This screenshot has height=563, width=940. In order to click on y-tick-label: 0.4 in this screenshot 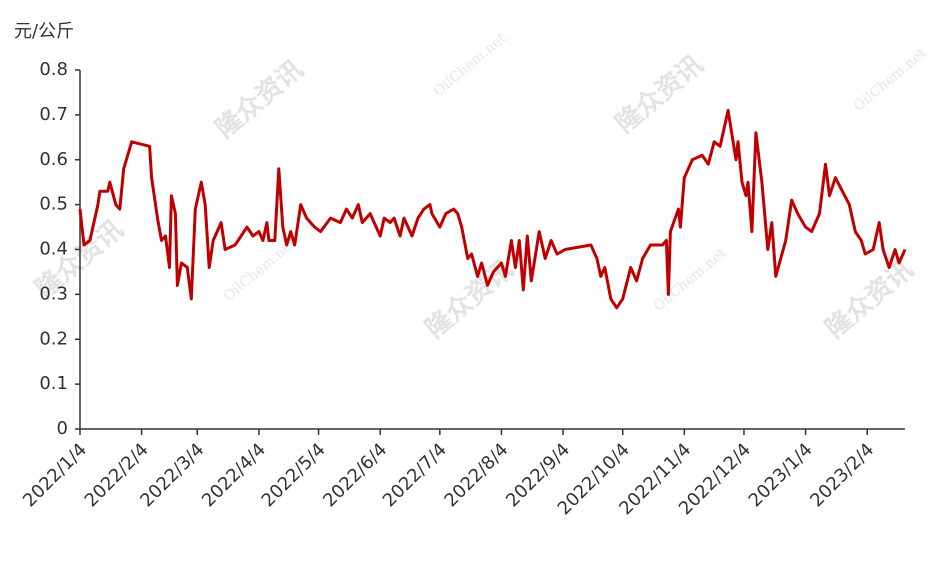, I will do `click(53, 249)`.